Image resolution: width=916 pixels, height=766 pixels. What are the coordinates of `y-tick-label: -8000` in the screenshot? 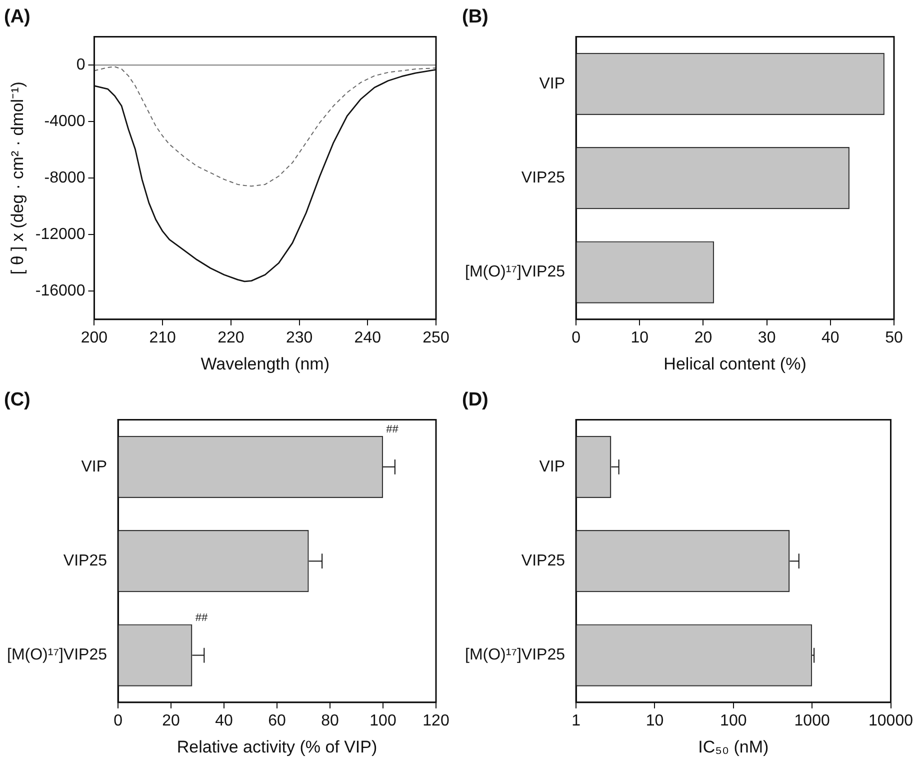 It's located at (65, 178).